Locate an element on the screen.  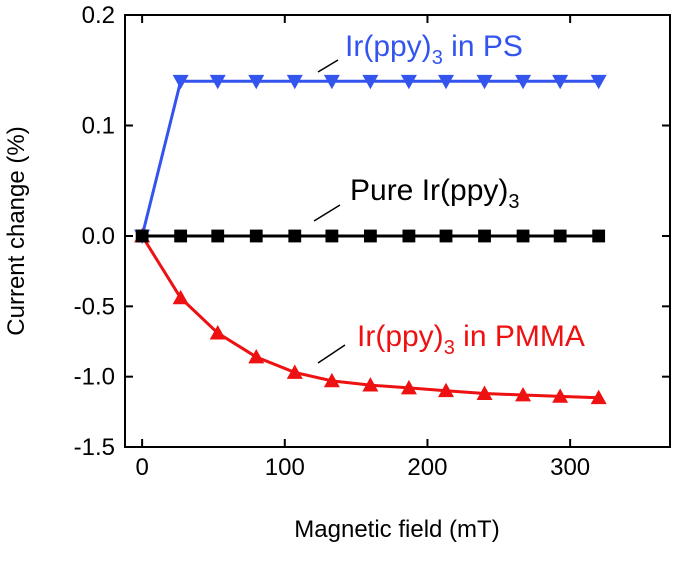
arrows is located at coordinates (329, 211).